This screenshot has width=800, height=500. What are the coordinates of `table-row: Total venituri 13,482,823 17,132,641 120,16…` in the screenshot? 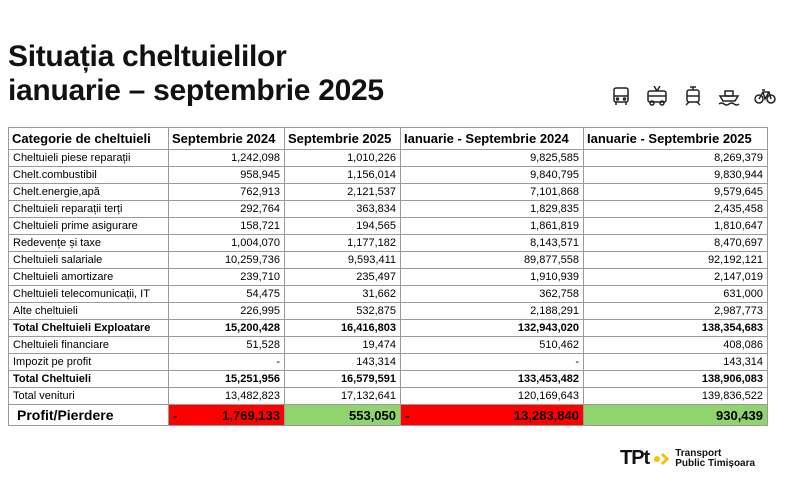 It's located at (388, 396).